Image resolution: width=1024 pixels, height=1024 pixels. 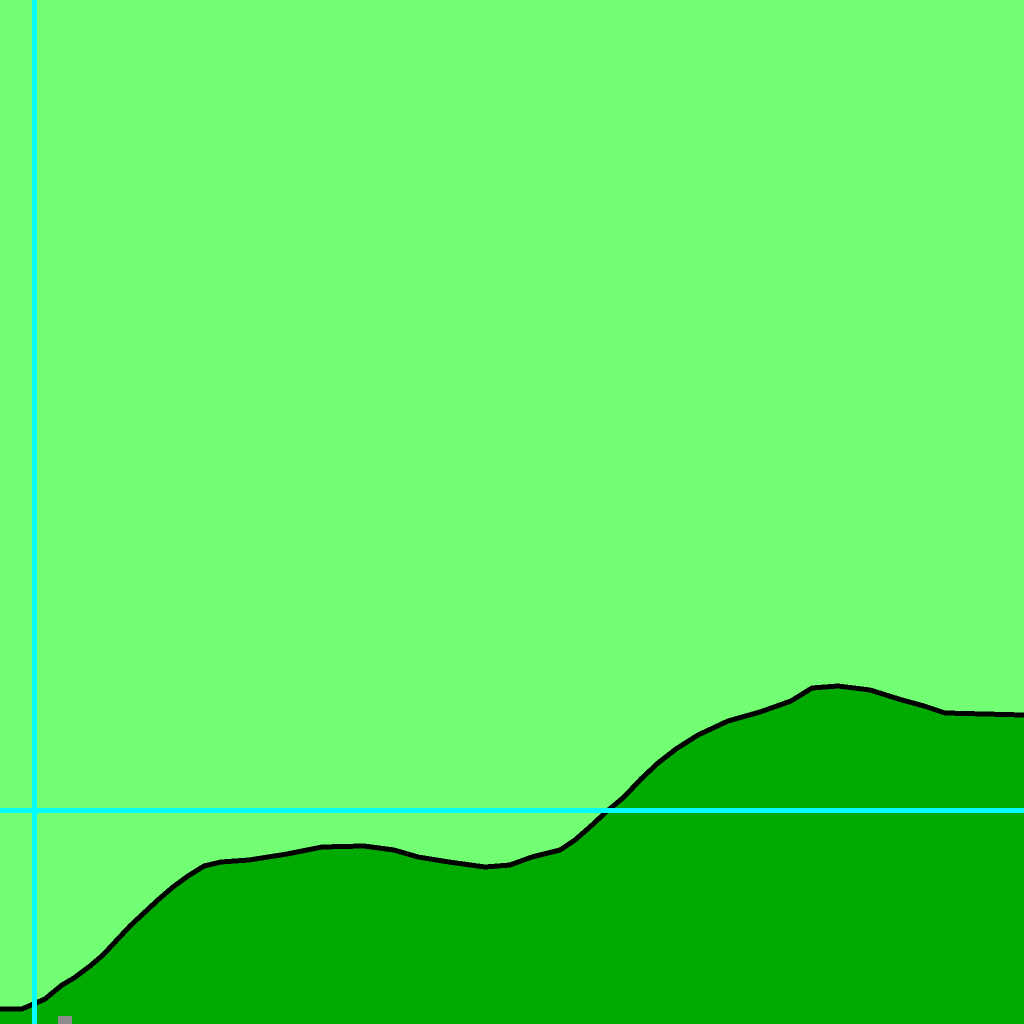 What do you see at coordinates (65, 1020) in the screenshot?
I see `small-square-marker-icon` at bounding box center [65, 1020].